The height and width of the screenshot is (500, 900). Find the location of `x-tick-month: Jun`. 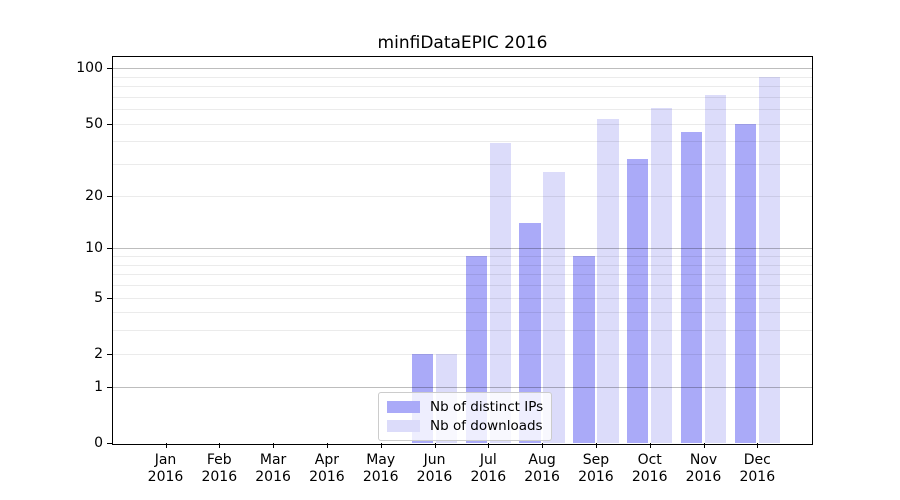

x-tick-month: Jun is located at coordinates (434, 460).